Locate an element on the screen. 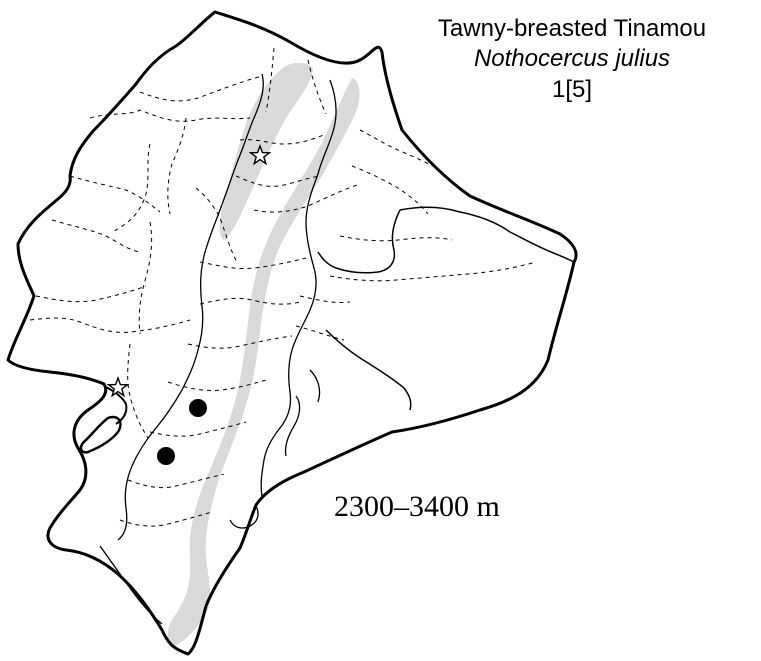  record-count: 1[5] is located at coordinates (572, 89).